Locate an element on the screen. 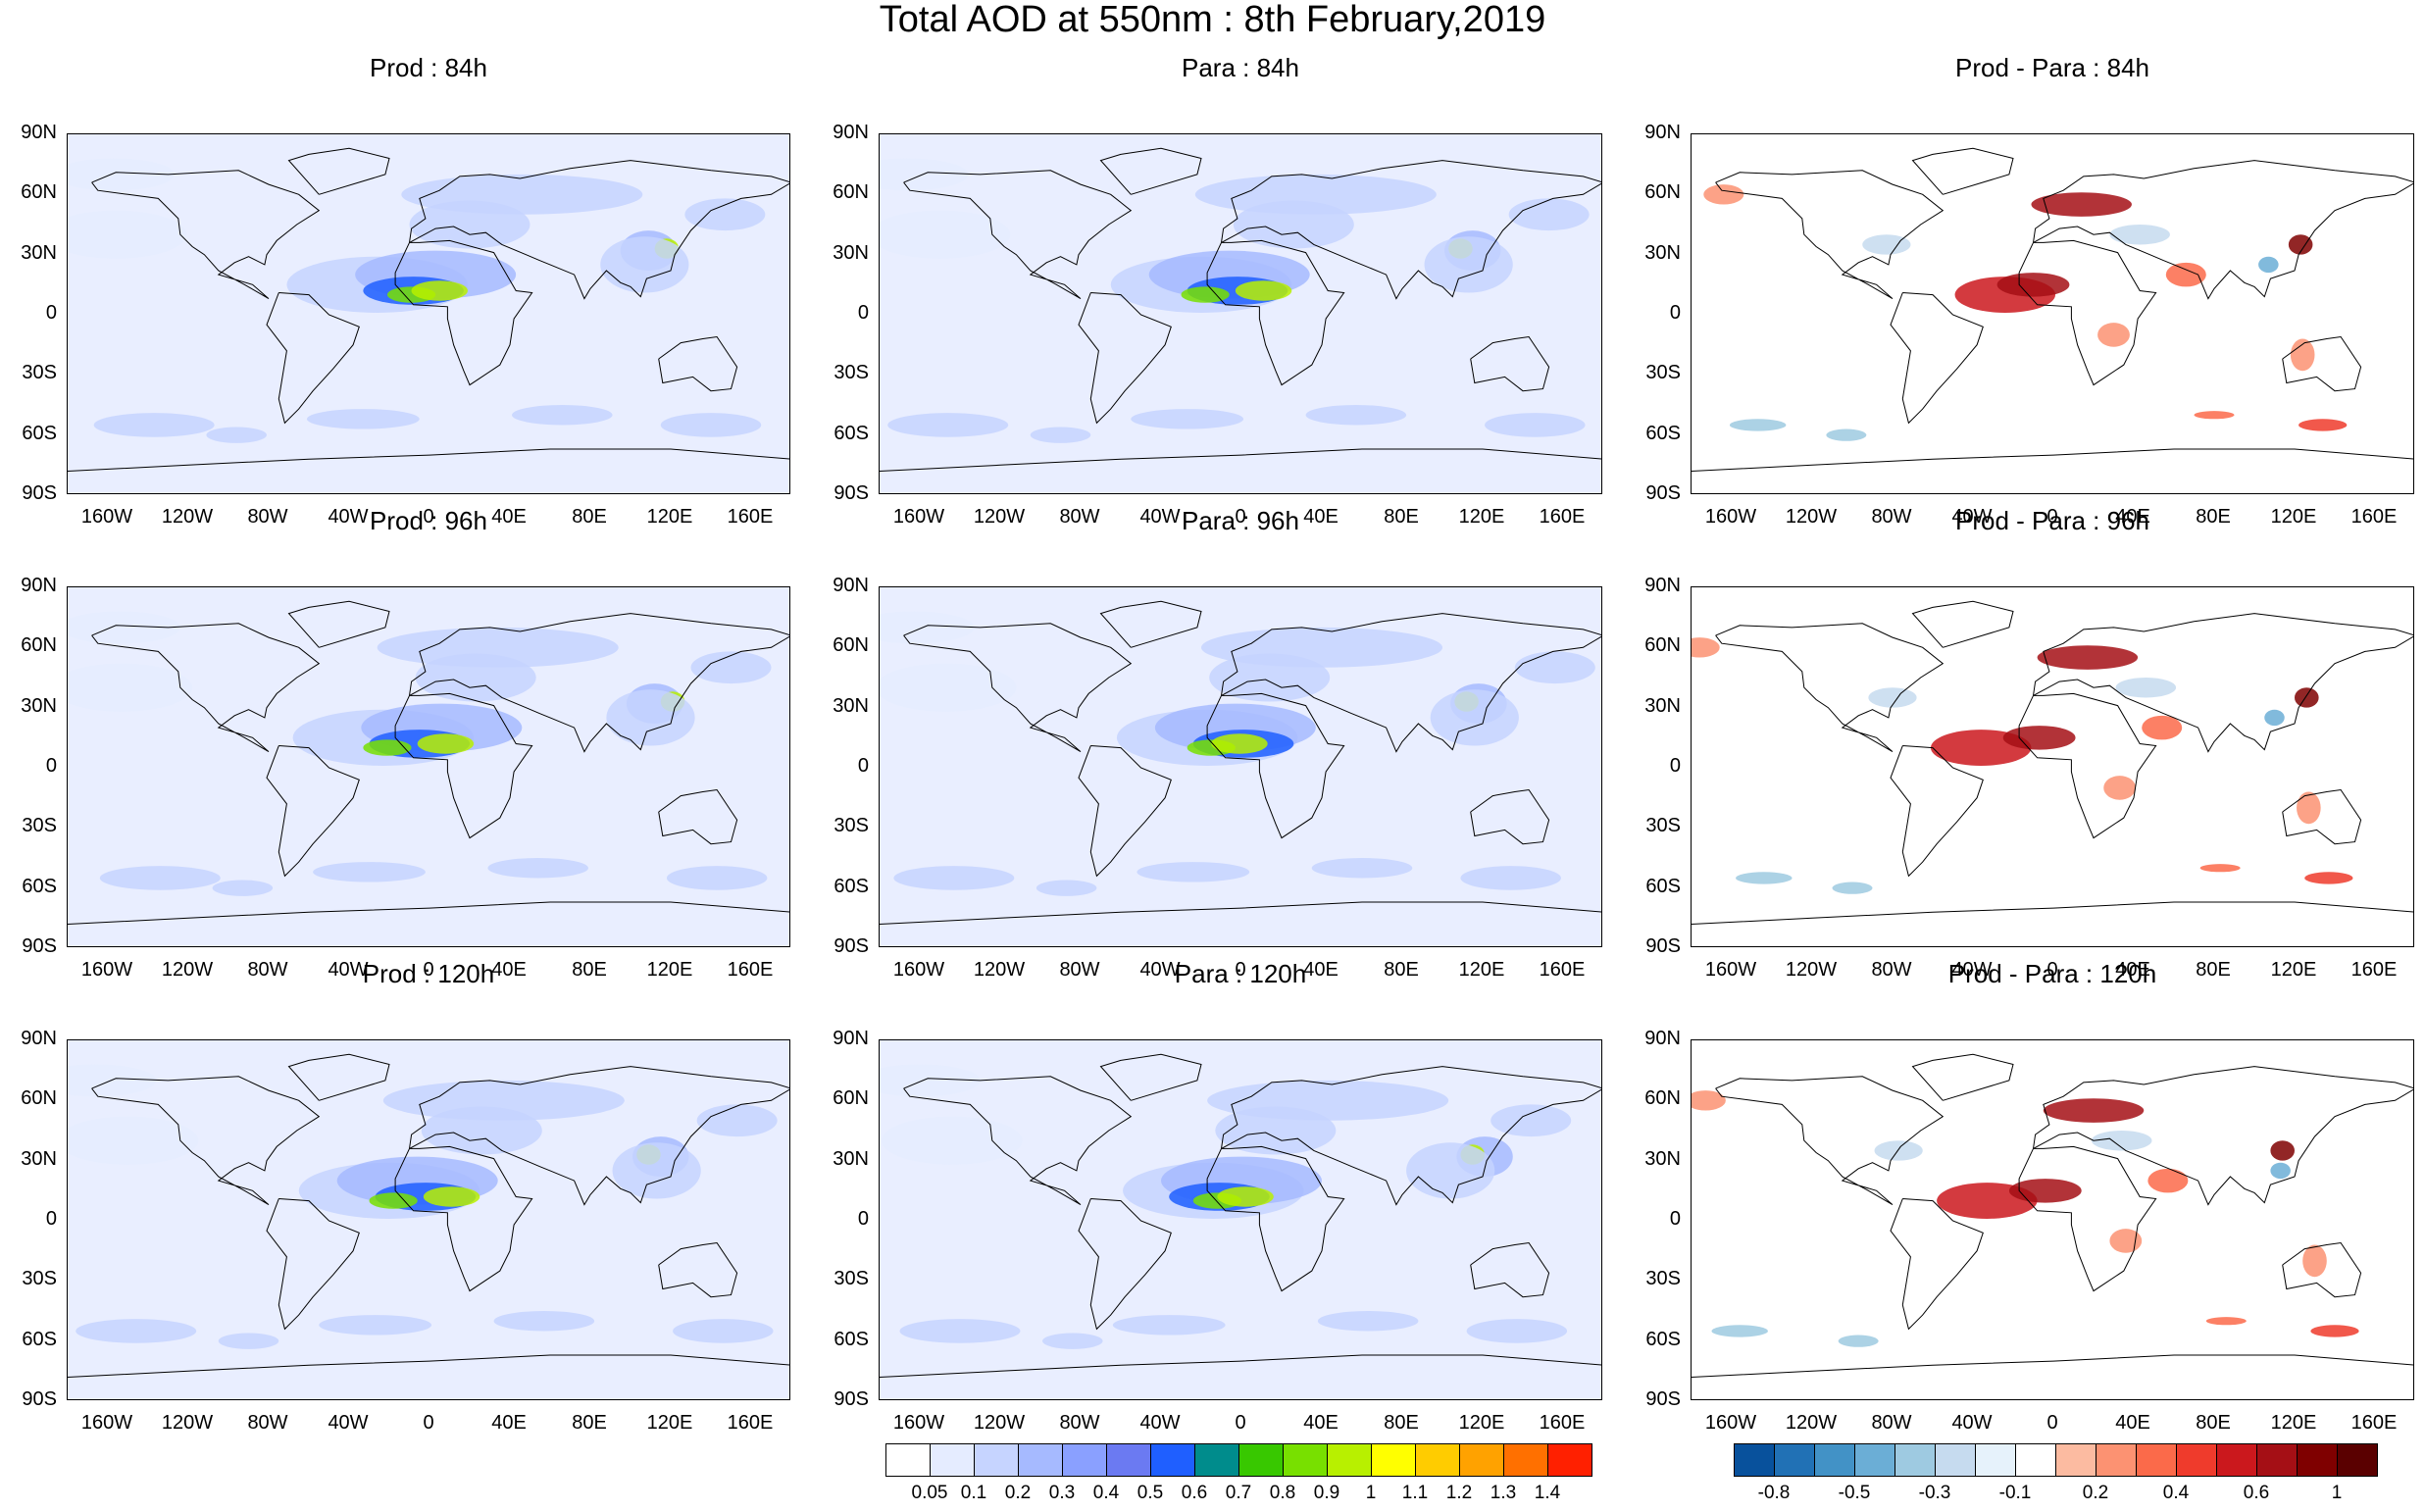 The width and height of the screenshot is (2425, 1512). colorbar-tick-label: 0.4 is located at coordinates (1106, 1493).